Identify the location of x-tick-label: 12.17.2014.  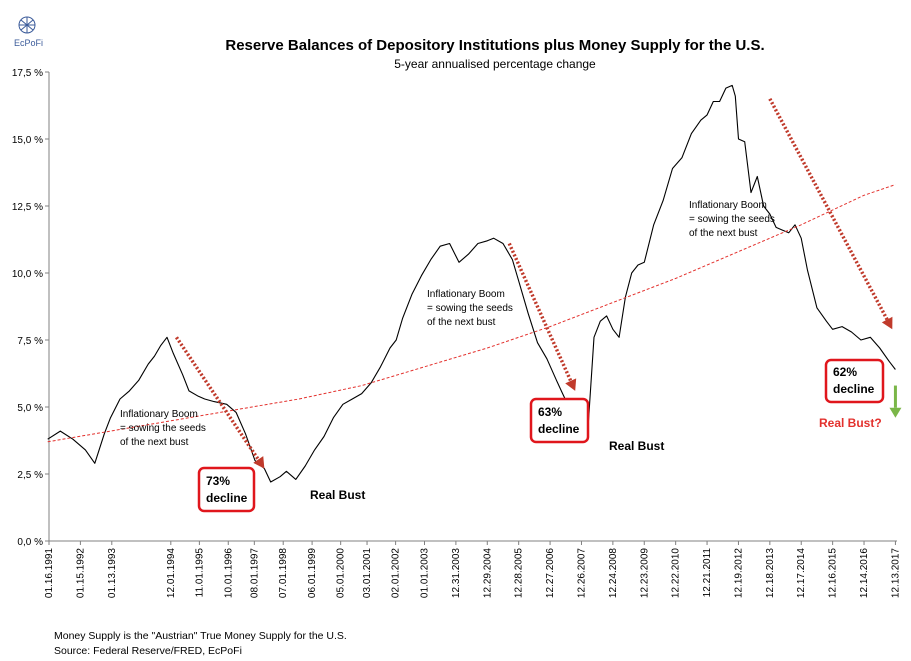
(801, 573).